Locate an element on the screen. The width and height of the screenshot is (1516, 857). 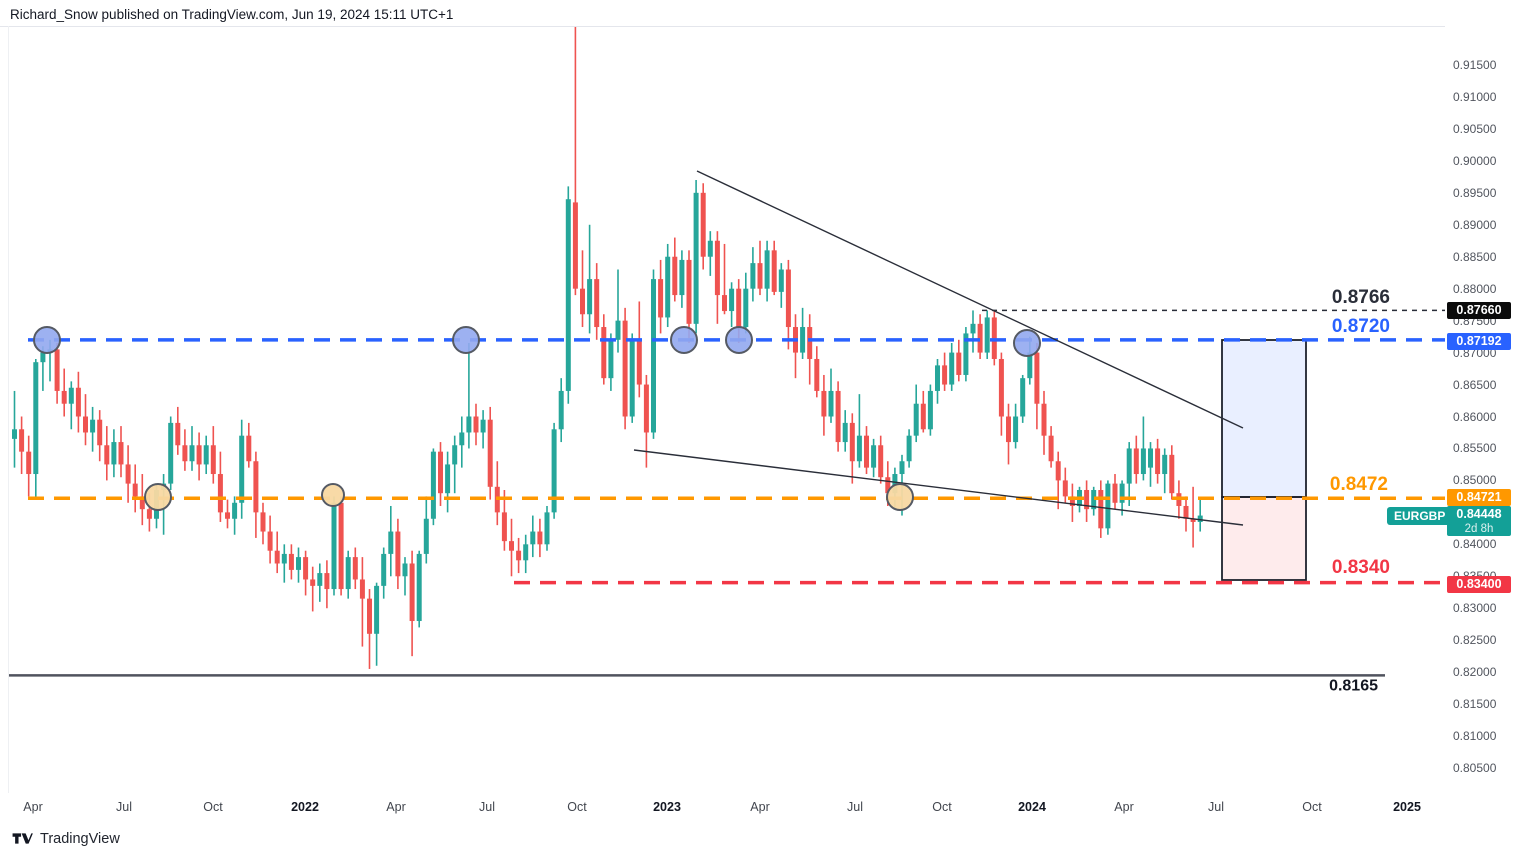
price-tag-0.87660: 0.87660 is located at coordinates (1479, 310).